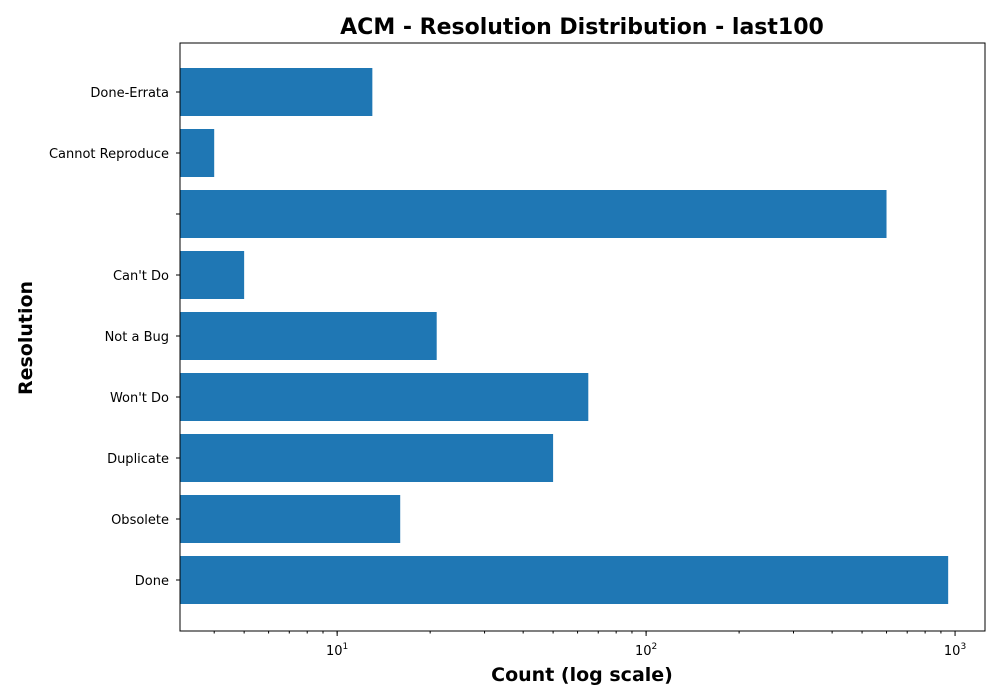 The width and height of the screenshot is (1000, 700). I want to click on x-axis-label: Count (log scale), so click(582, 675).